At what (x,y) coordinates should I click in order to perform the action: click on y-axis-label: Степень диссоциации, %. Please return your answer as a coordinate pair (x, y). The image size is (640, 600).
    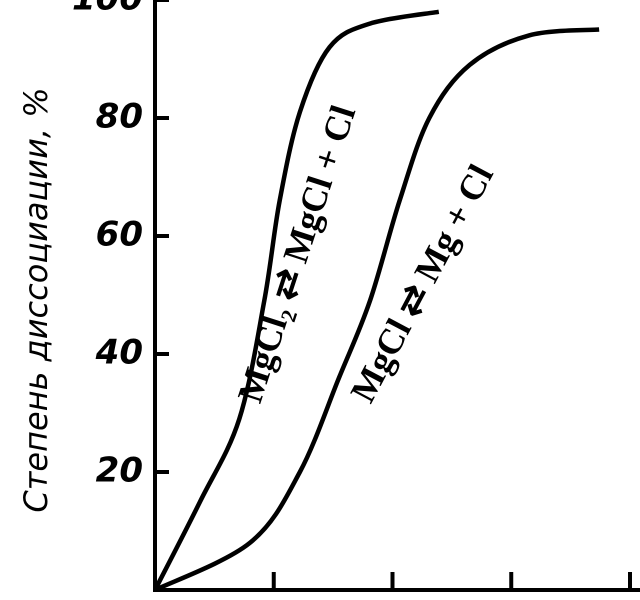
    Looking at the image, I should click on (36, 299).